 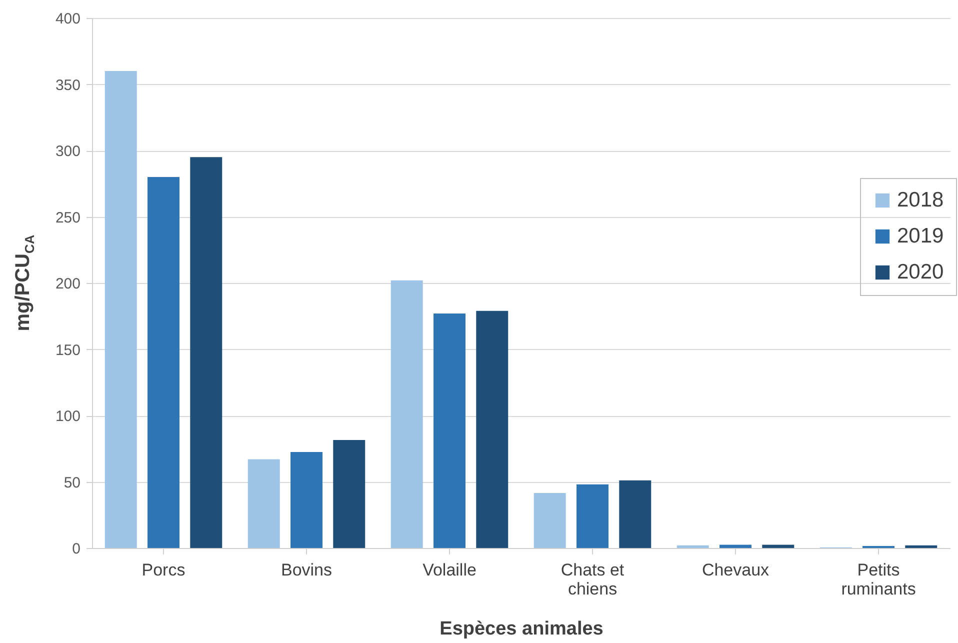 What do you see at coordinates (920, 236) in the screenshot?
I see `legend-label: 2019` at bounding box center [920, 236].